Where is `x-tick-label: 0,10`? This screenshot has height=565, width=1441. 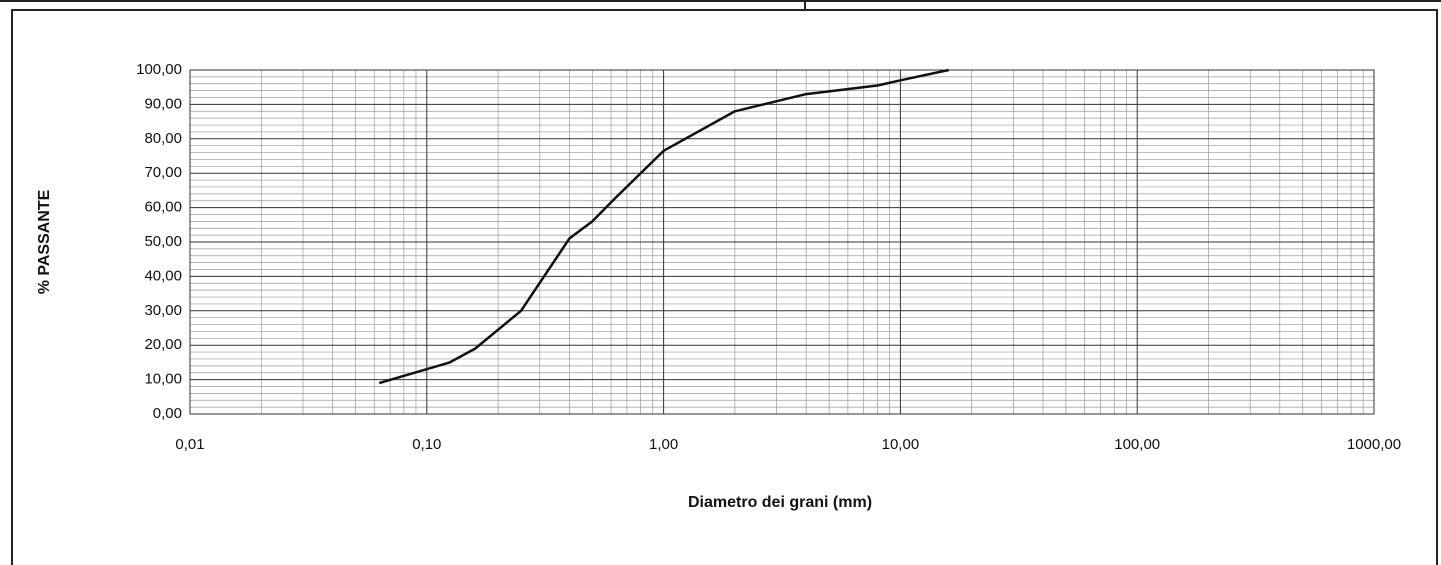 x-tick-label: 0,10 is located at coordinates (426, 444).